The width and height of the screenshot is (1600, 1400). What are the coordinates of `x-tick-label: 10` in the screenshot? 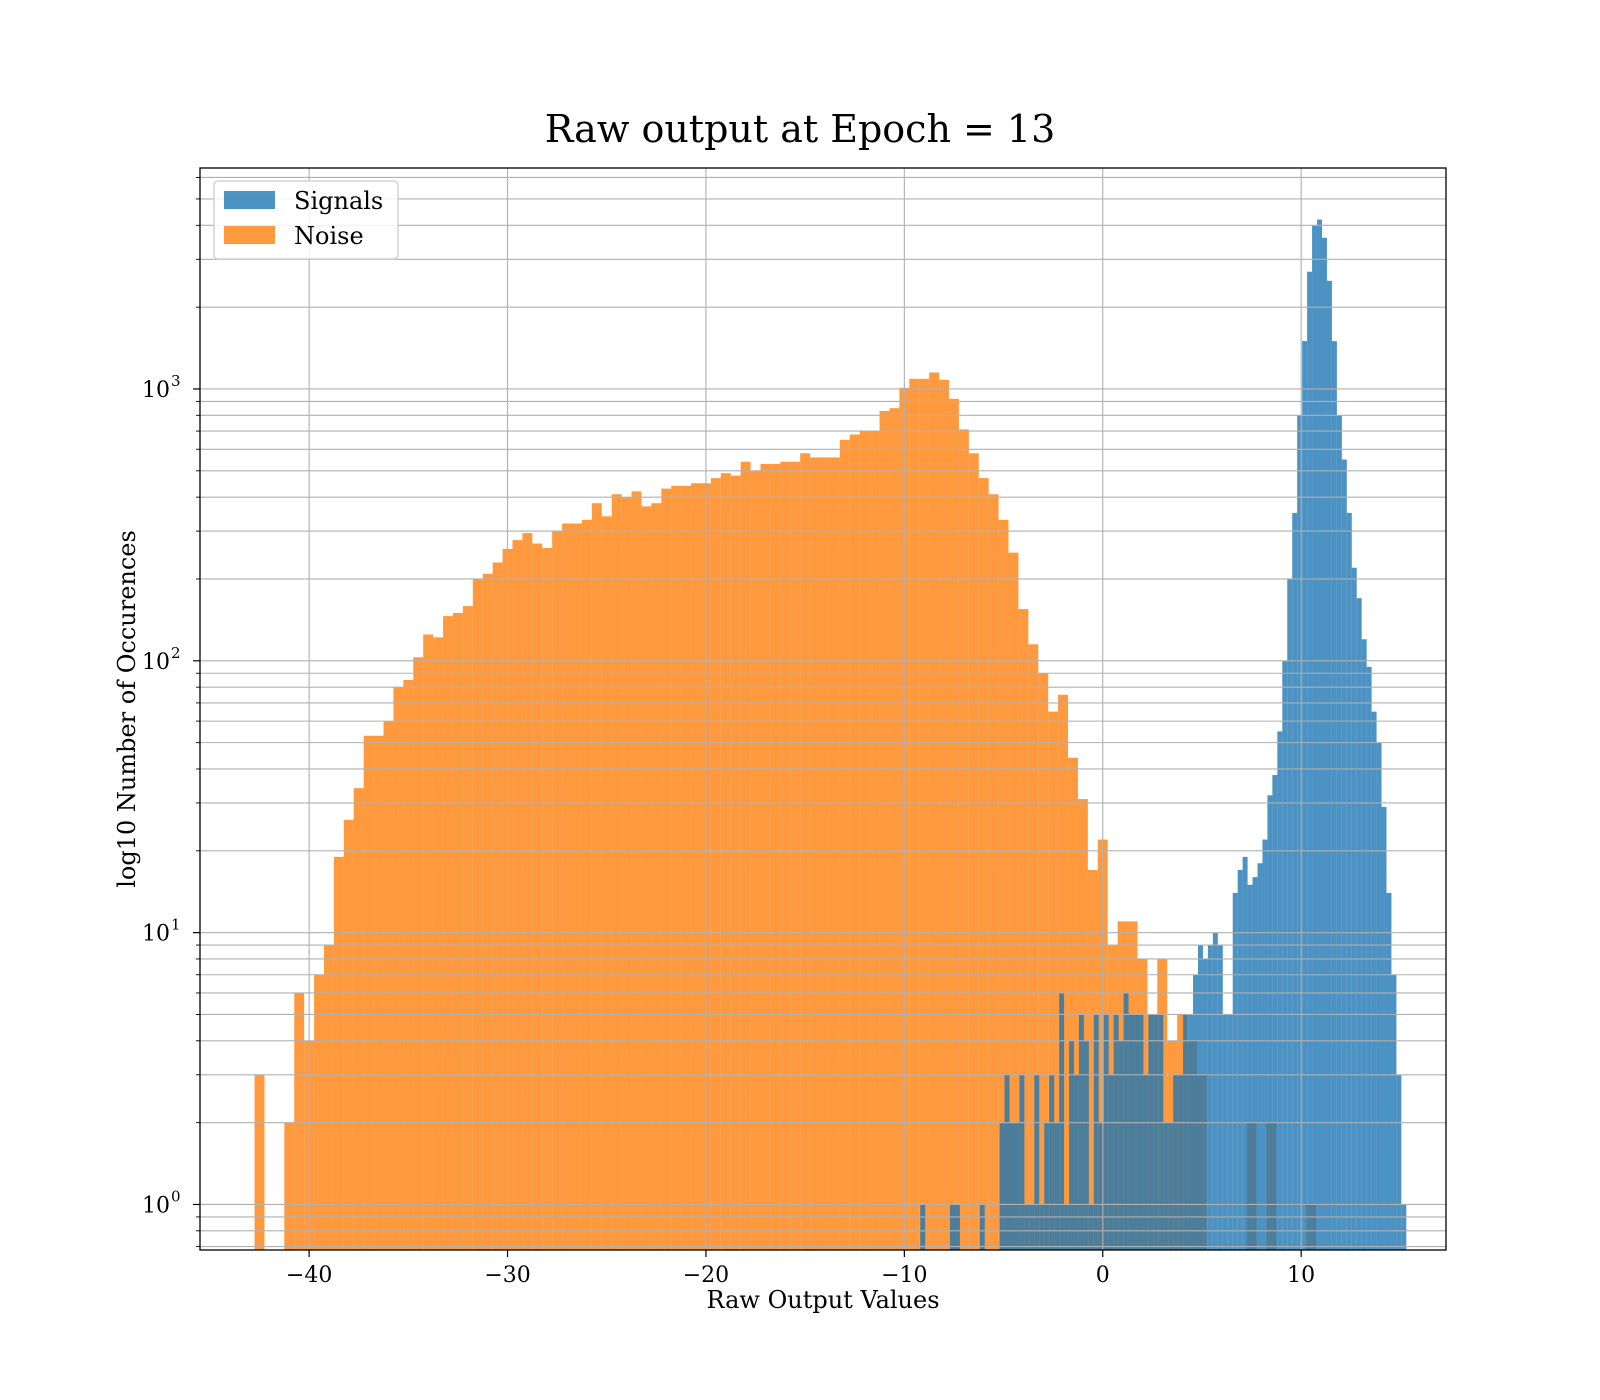 It's located at (1301, 1275).